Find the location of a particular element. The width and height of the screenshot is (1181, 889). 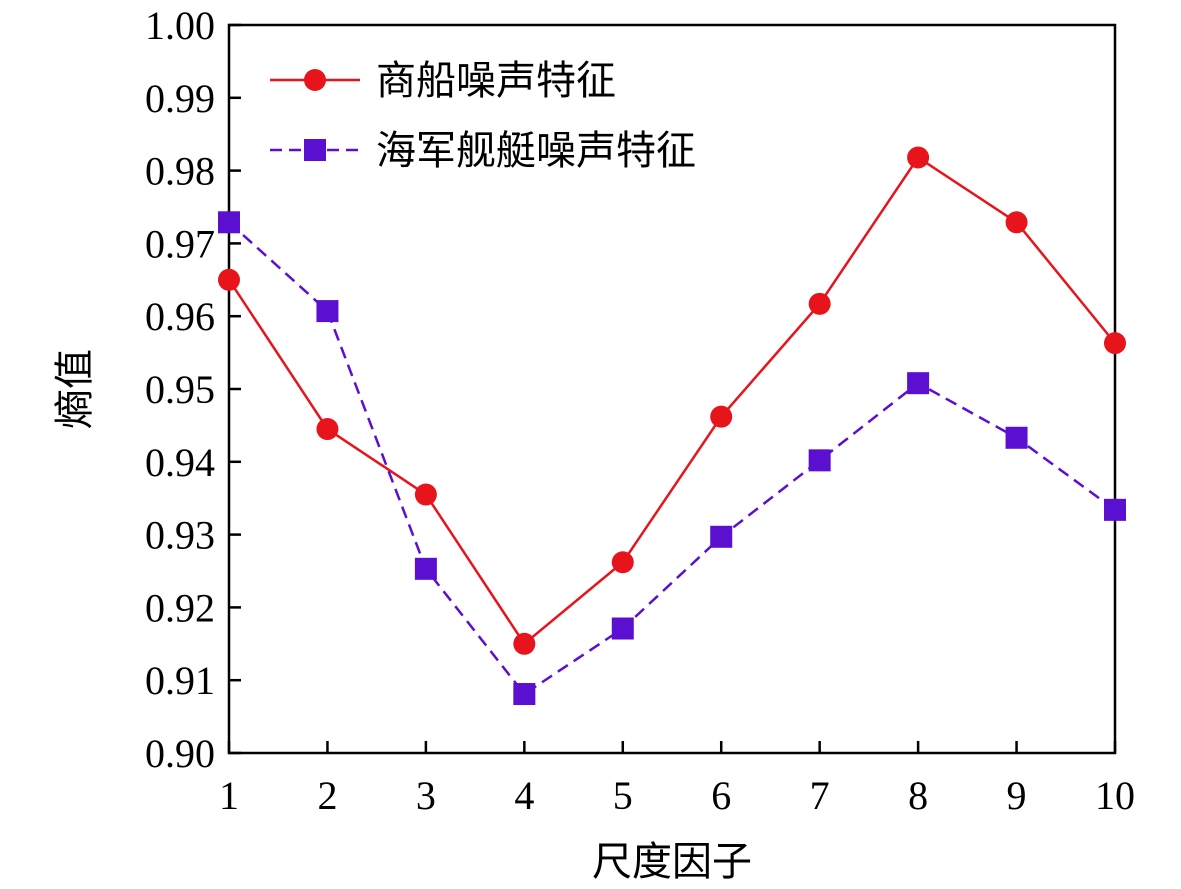

y-tick-label: 0.98 is located at coordinates (180, 171).